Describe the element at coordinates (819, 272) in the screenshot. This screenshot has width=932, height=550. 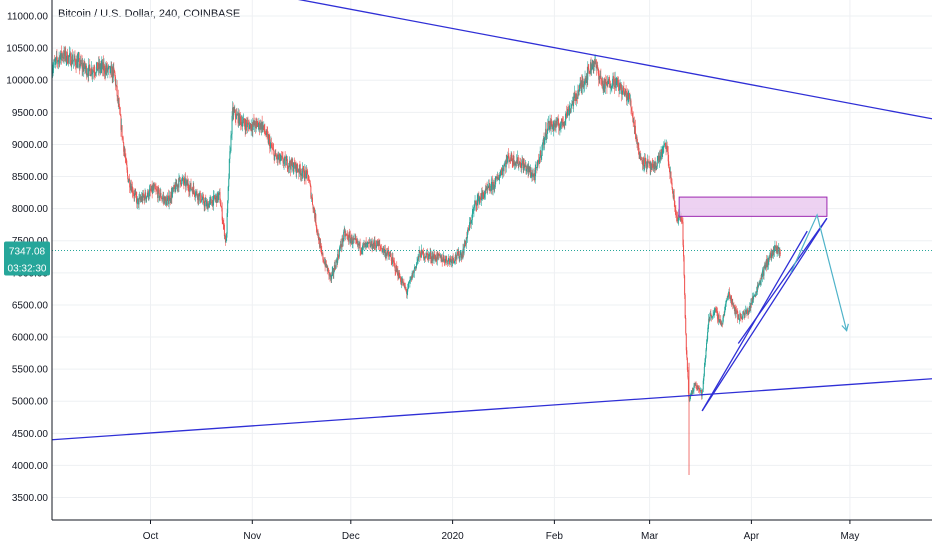
I see `projection-arrow` at that location.